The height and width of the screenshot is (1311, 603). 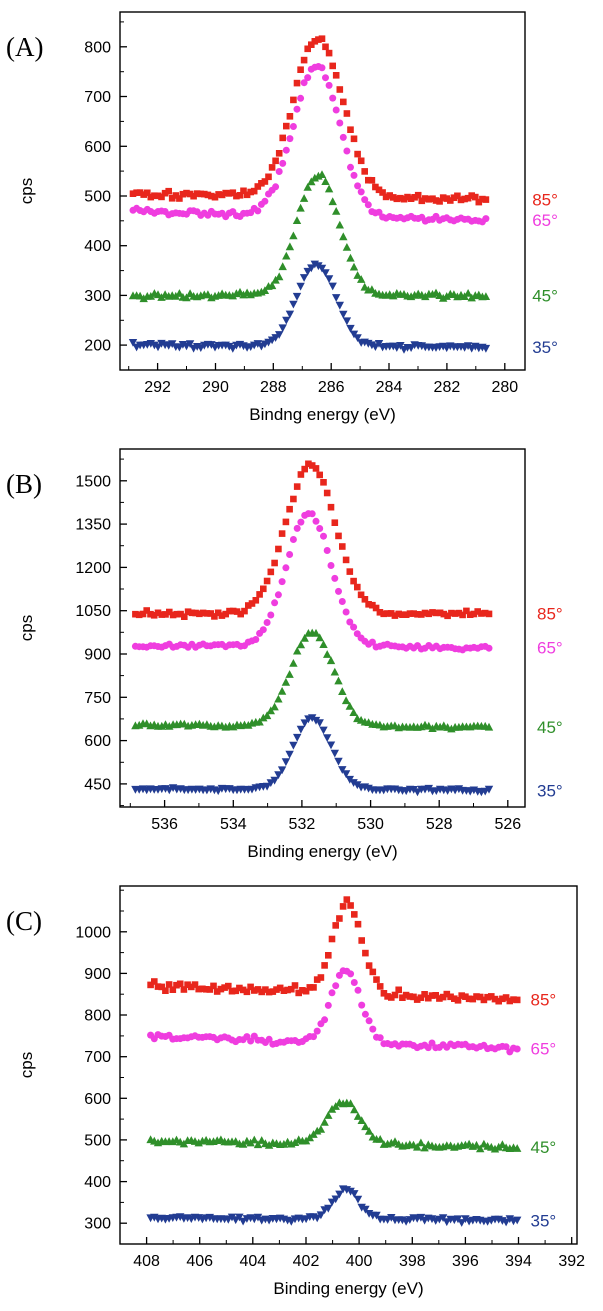 What do you see at coordinates (322, 414) in the screenshot?
I see `svg-text: Bindng energy (eV)` at bounding box center [322, 414].